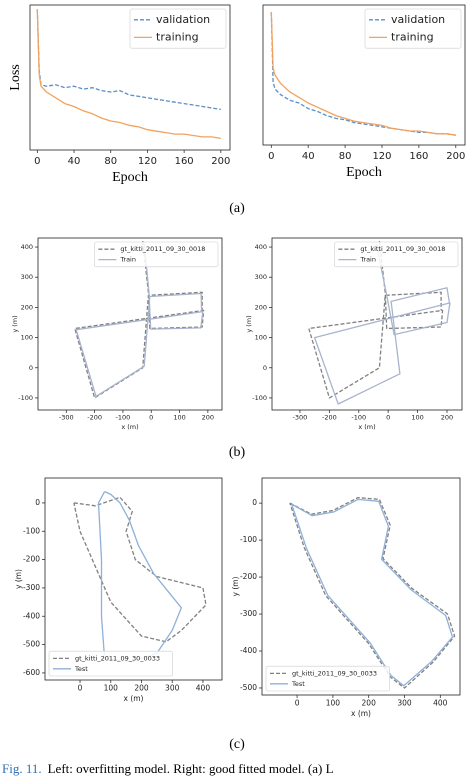 This screenshot has width=474, height=778. What do you see at coordinates (22, 768) in the screenshot?
I see `figure-label: Fig. 11.` at bounding box center [22, 768].